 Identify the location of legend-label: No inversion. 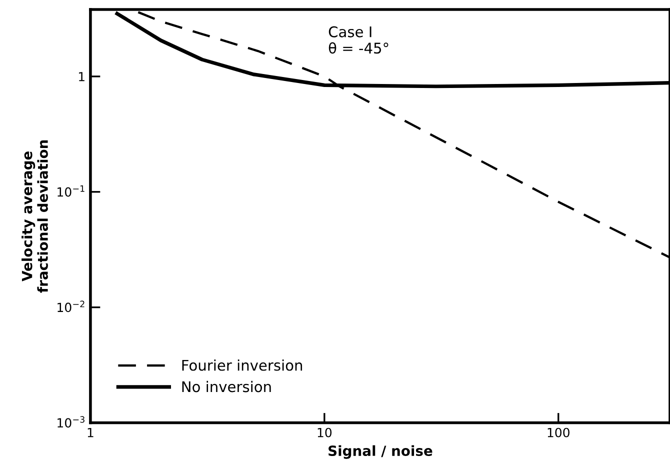
(226, 386).